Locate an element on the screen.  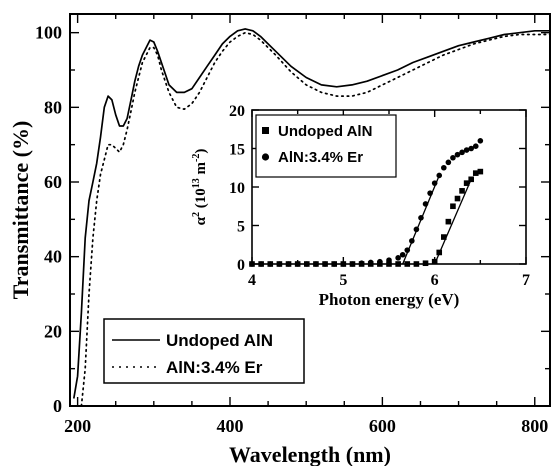
inset-legend-label-undoped: Undoped AlN is located at coordinates (325, 131).